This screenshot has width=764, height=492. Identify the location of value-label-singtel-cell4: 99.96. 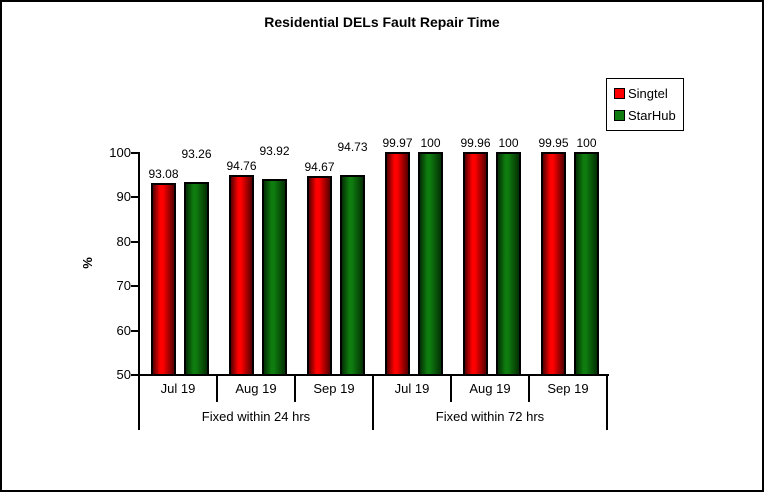
(475, 143).